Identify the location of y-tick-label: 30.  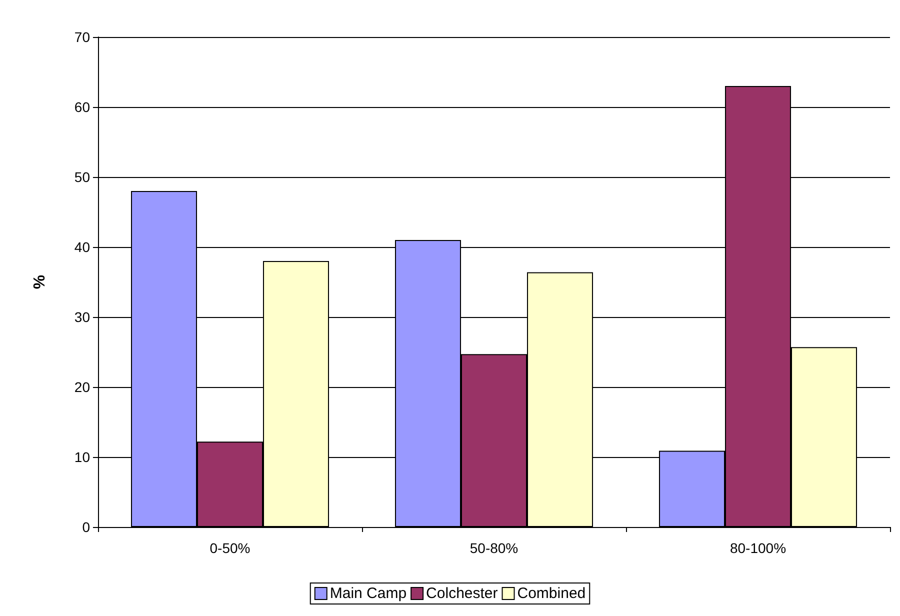
(82, 317).